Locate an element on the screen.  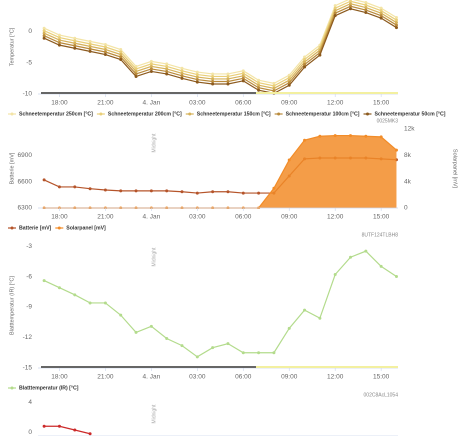
y2-tick-label: 12k is located at coordinates (409, 129).